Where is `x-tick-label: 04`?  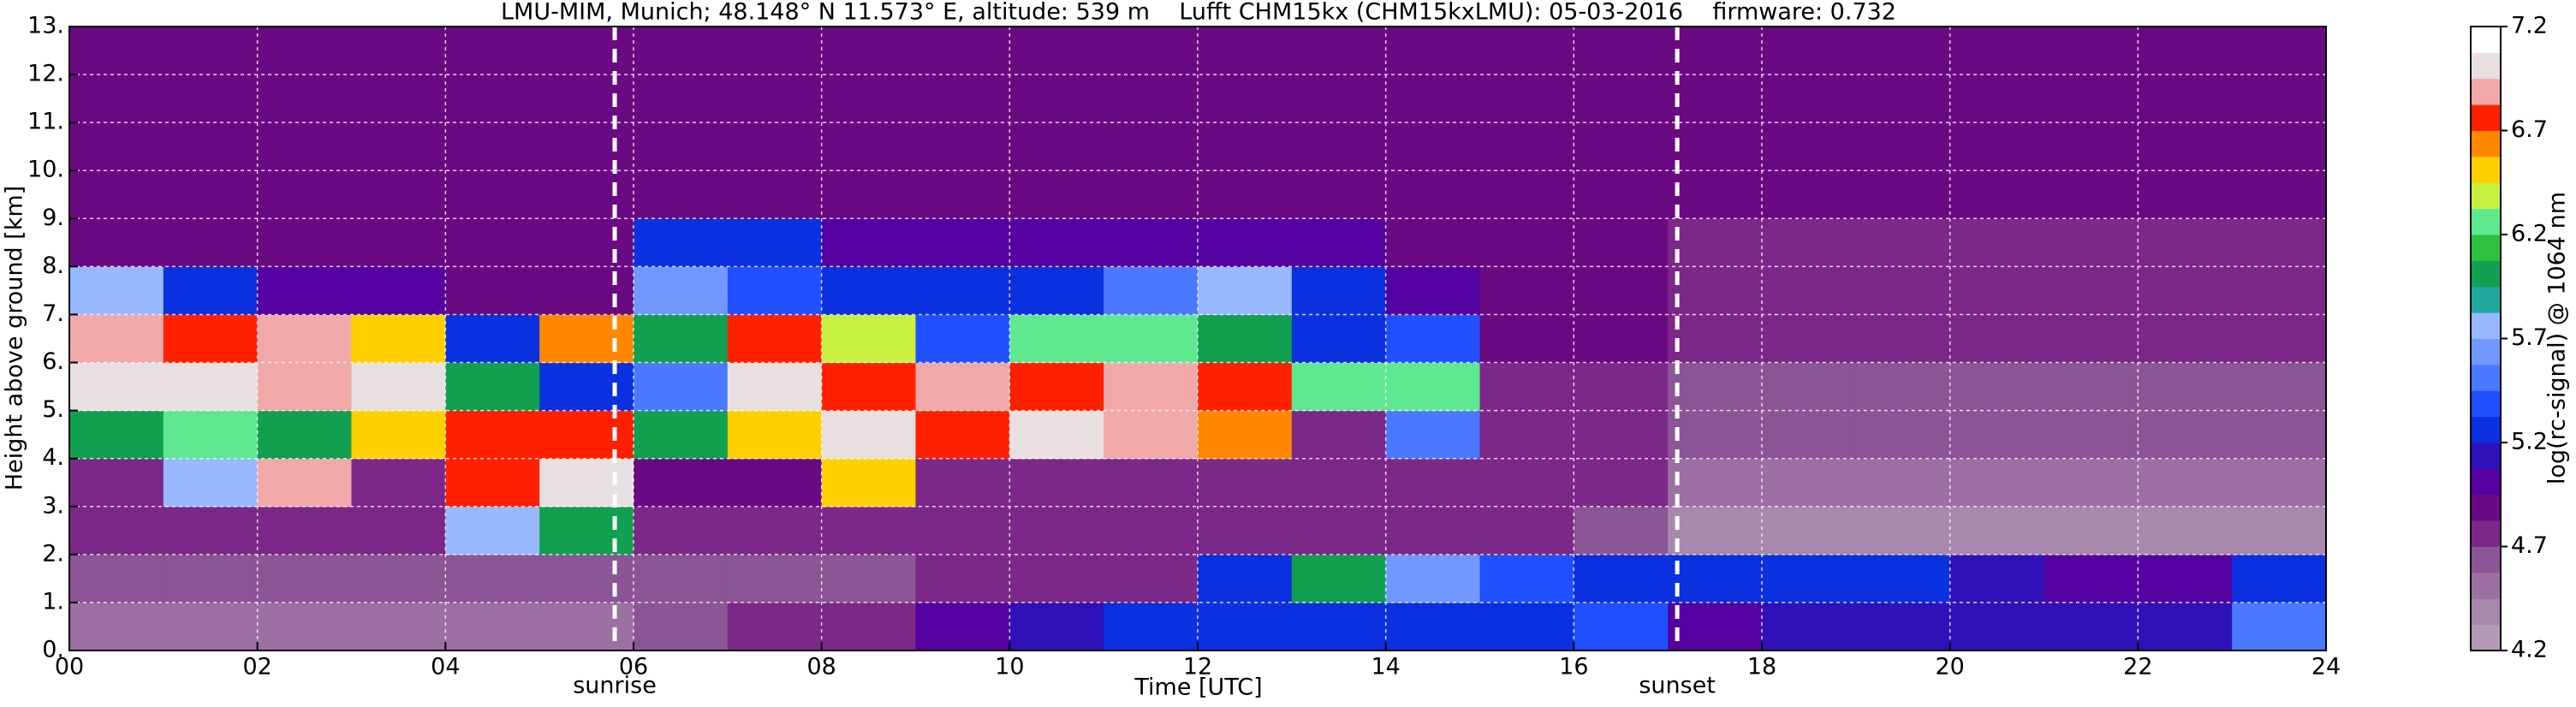
x-tick-label: 04 is located at coordinates (446, 667).